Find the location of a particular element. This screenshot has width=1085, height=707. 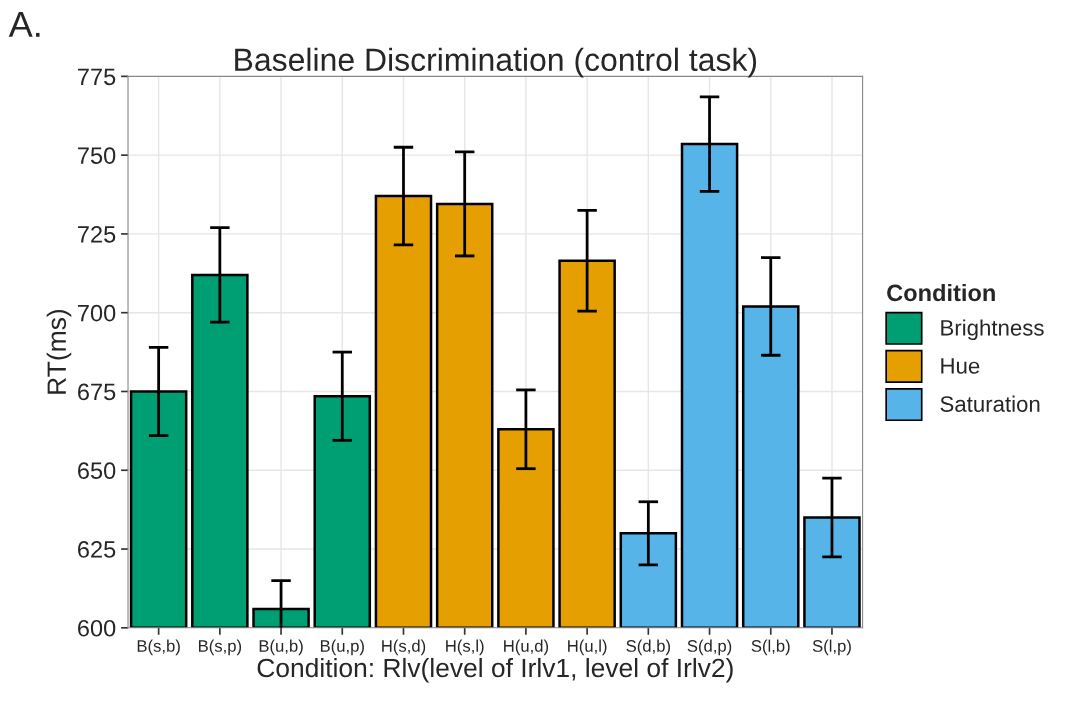

y-tick-label: 725 is located at coordinates (97, 234).